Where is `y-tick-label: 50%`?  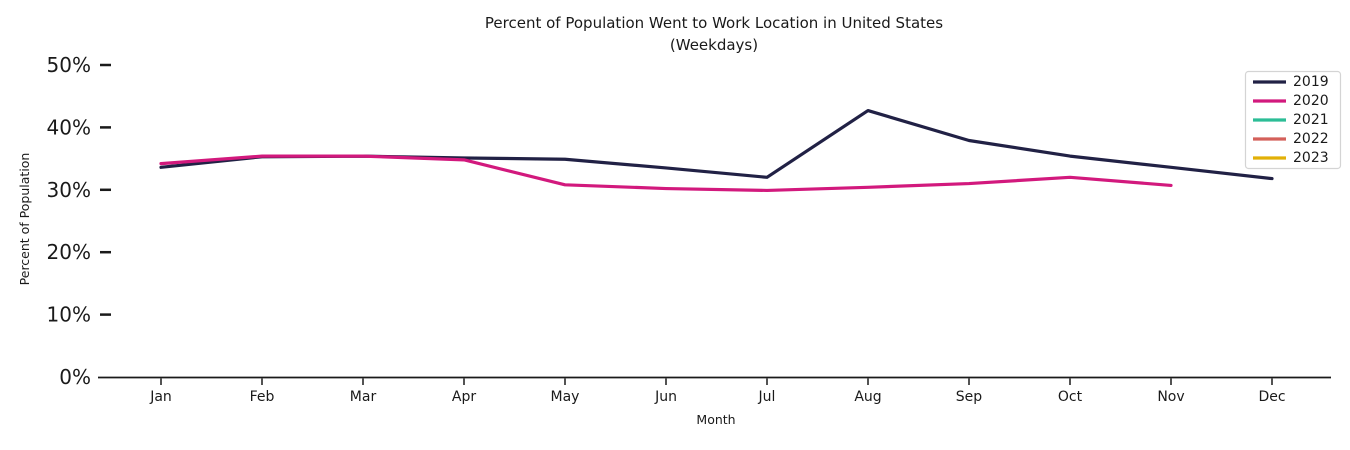
y-tick-label: 50% is located at coordinates (69, 65).